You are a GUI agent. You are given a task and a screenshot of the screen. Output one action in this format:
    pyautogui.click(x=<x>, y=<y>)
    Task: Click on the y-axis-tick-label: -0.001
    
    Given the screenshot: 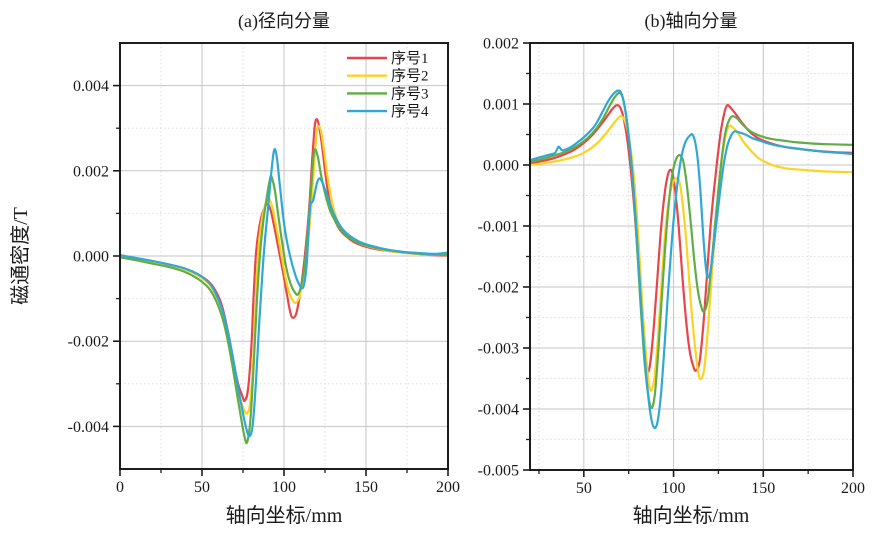 What is the action you would take?
    pyautogui.click(x=498, y=227)
    